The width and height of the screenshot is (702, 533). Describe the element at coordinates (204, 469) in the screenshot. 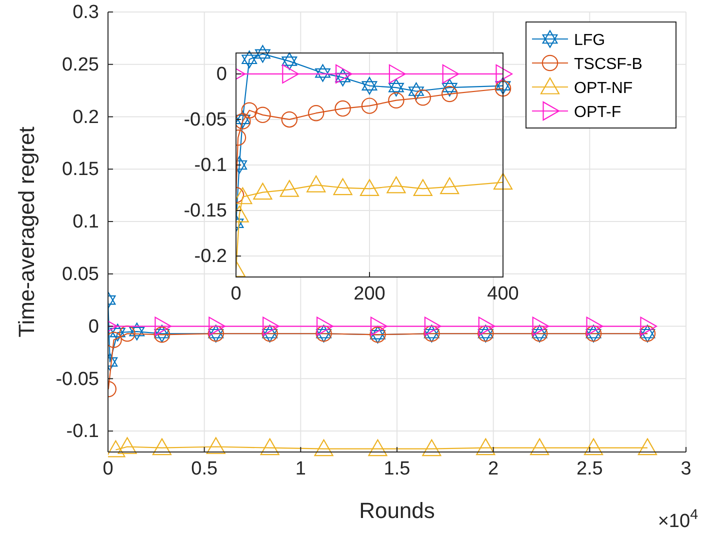

I see `x-tick-label: 0.5` at that location.